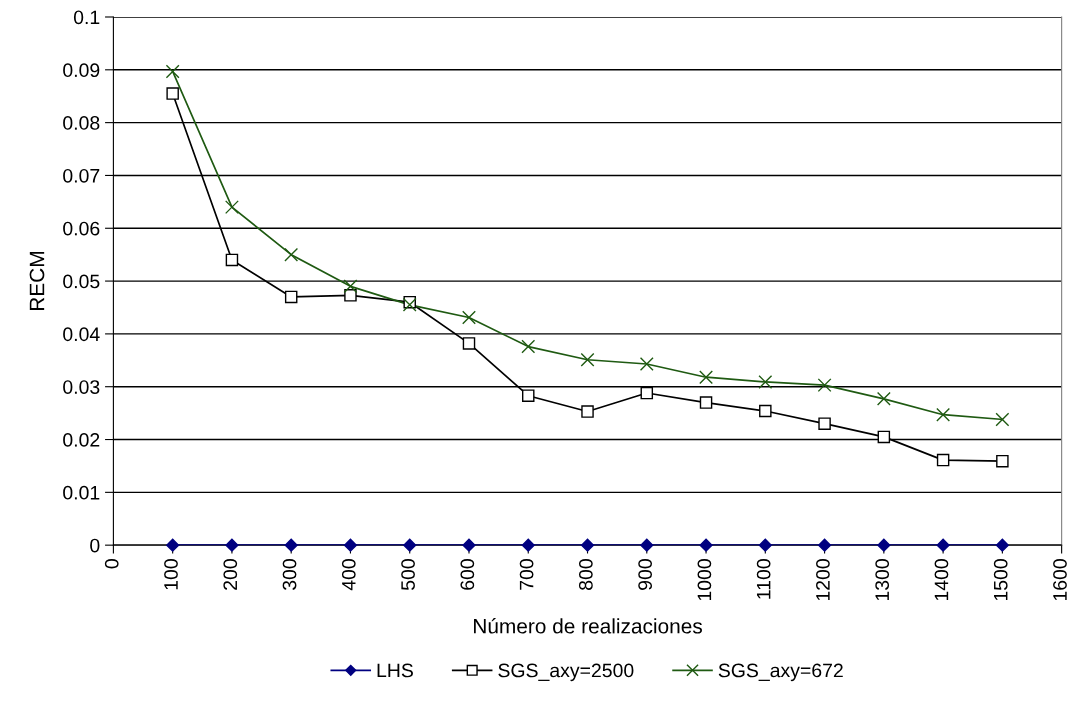  What do you see at coordinates (645, 574) in the screenshot?
I see `x-tick-label: 900` at bounding box center [645, 574].